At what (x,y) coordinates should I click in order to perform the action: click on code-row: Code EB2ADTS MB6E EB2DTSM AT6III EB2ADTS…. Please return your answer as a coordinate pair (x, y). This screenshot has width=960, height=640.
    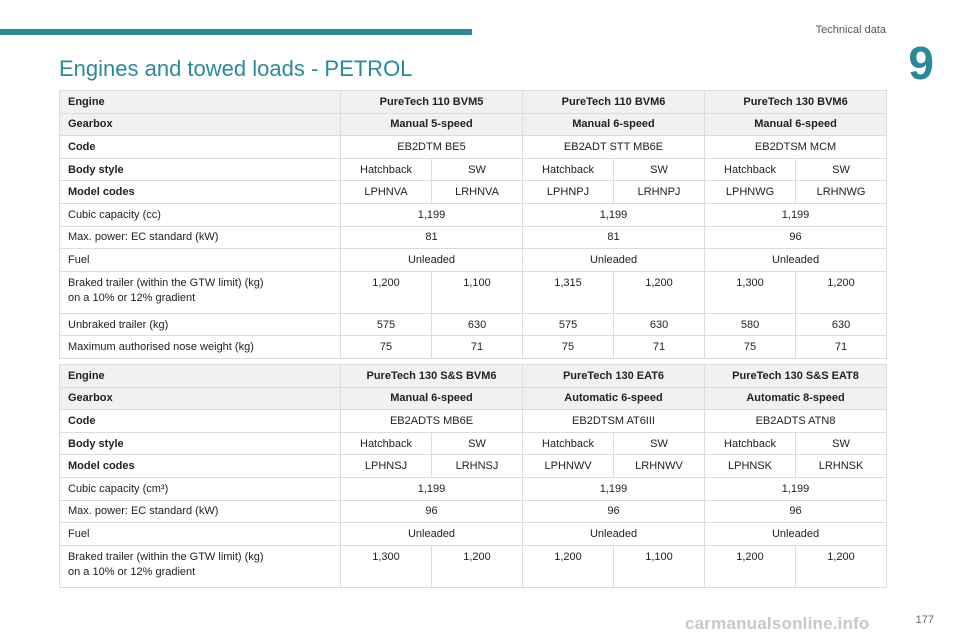
    Looking at the image, I should click on (473, 421).